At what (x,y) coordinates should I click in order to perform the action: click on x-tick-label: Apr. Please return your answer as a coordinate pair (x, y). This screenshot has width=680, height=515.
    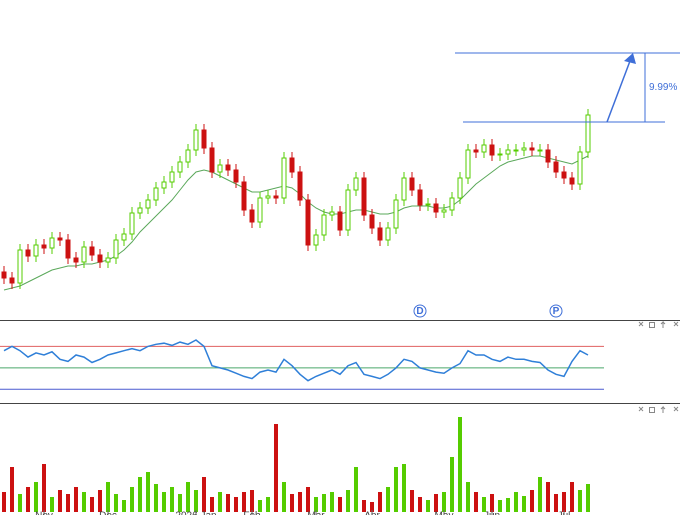
    Looking at the image, I should click on (372, 513).